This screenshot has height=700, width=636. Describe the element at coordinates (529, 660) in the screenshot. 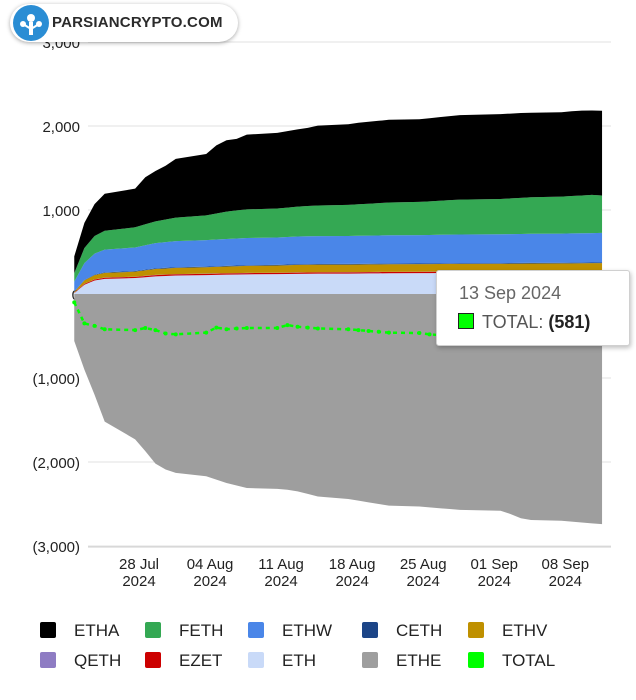

I see `legend-label: TOTAL` at that location.